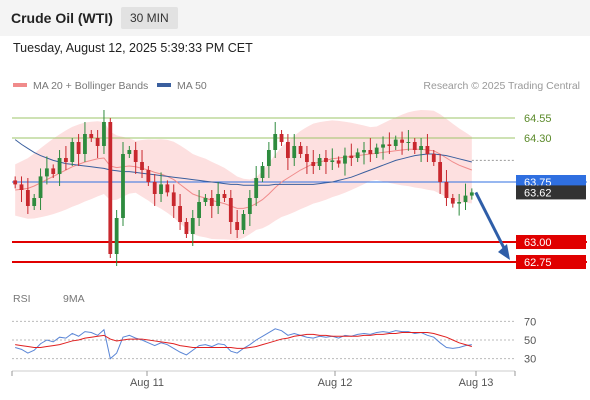 This screenshot has height=400, width=590. I want to click on forecast-arrow, so click(492, 225).